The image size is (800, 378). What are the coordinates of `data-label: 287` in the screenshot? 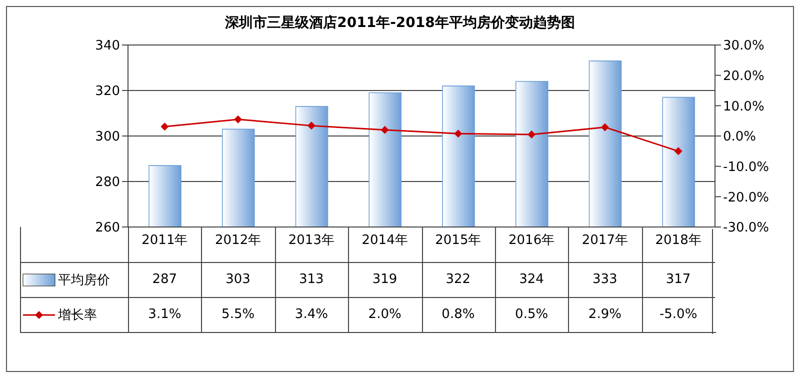 It's located at (164, 280).